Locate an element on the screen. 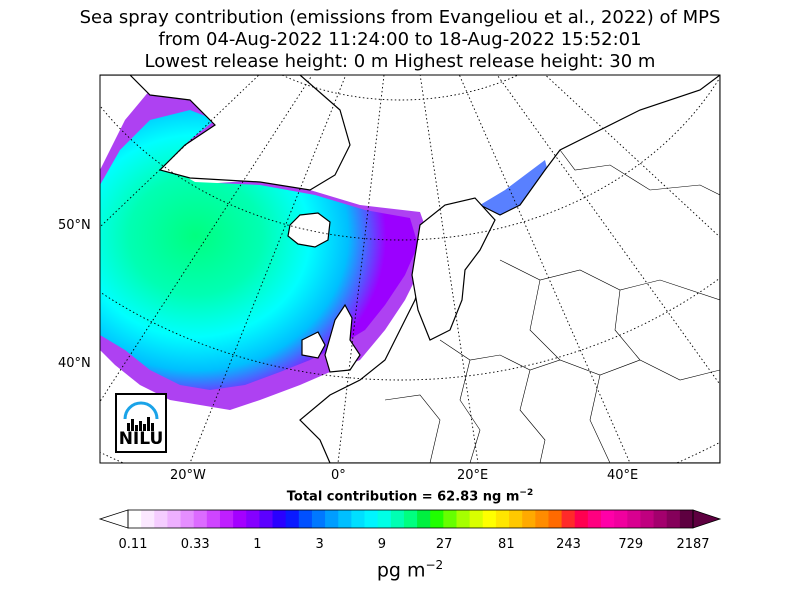  ireland is located at coordinates (313, 345).